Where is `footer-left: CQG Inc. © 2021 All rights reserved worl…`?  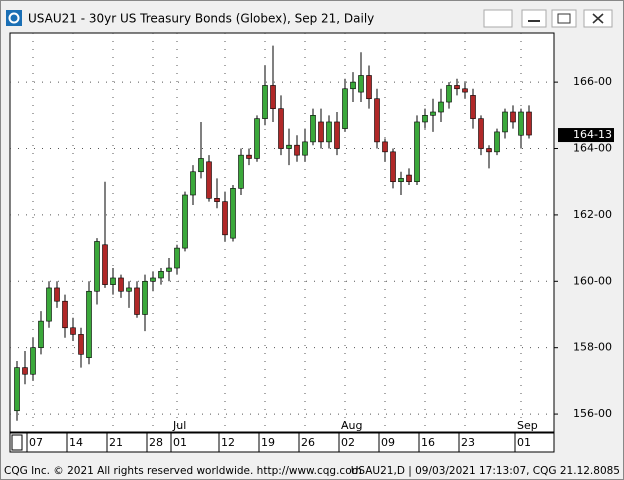 footer-left: CQG Inc. © 2021 All rights reserved worl… is located at coordinates (183, 471).